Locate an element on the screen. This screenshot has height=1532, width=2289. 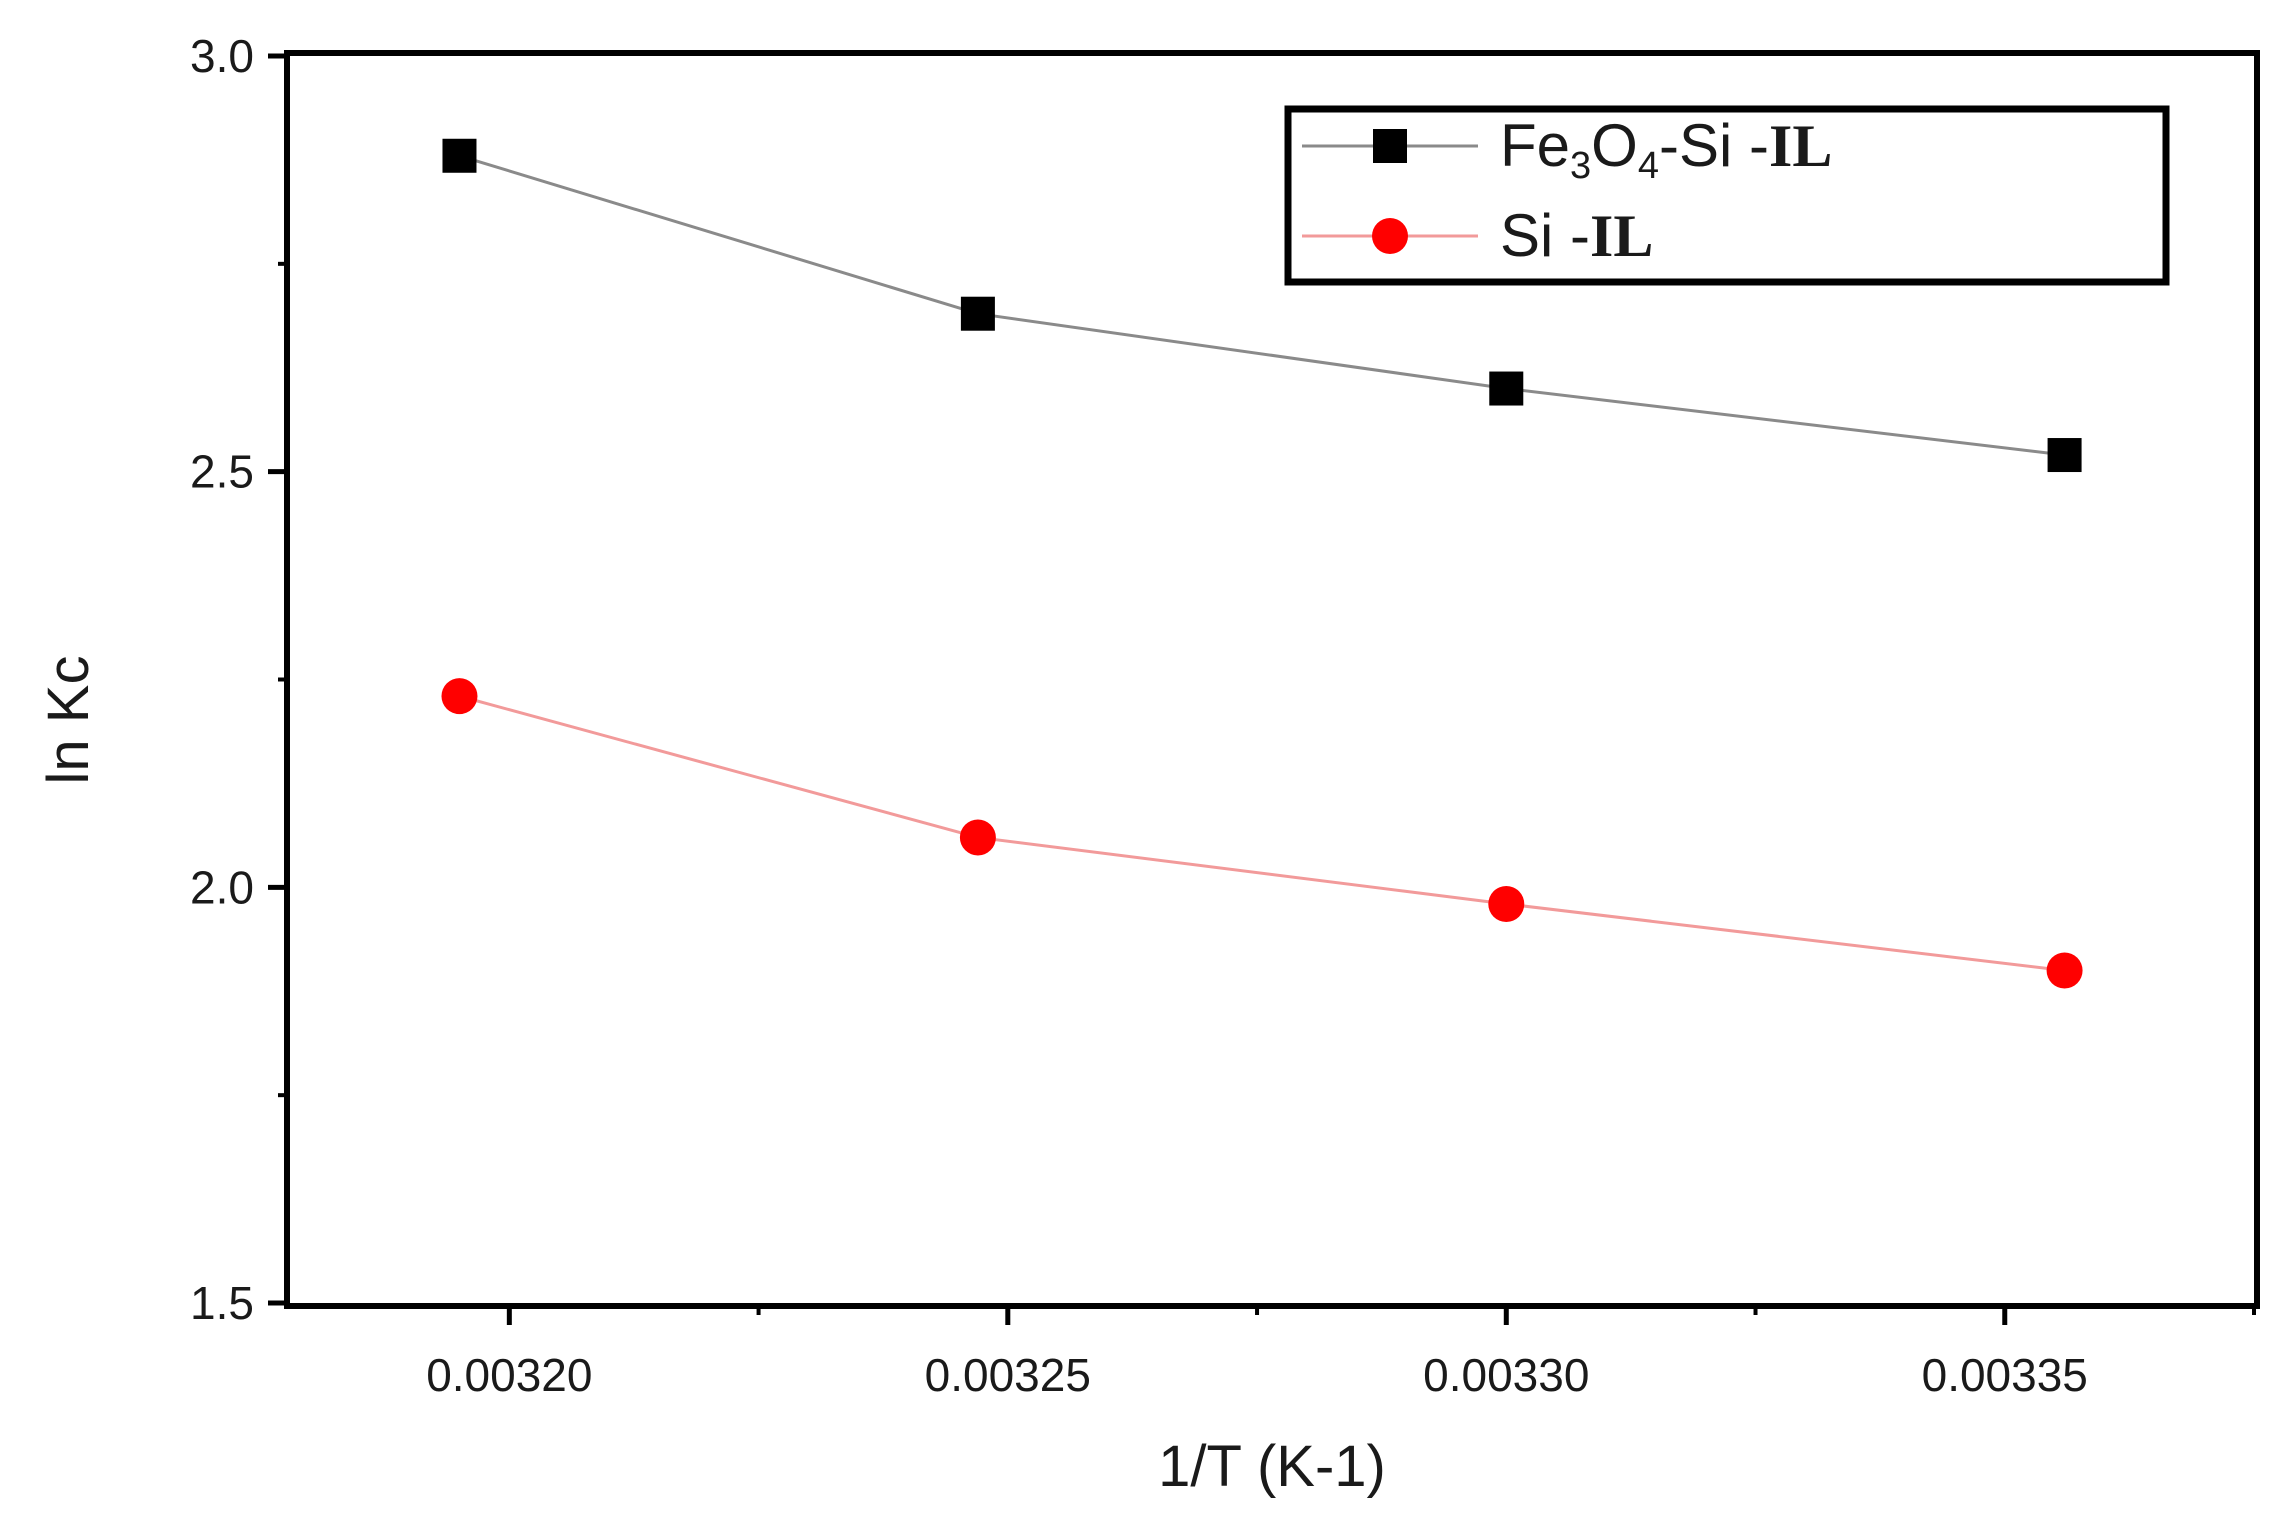
legend-marker-square is located at coordinates (1390, 146).